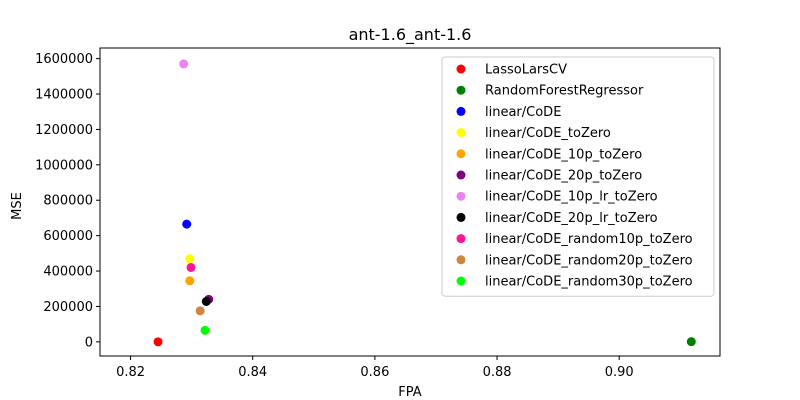  What do you see at coordinates (563, 176) in the screenshot?
I see `legend-label: linear/CoDE_20p_toZero` at bounding box center [563, 176].